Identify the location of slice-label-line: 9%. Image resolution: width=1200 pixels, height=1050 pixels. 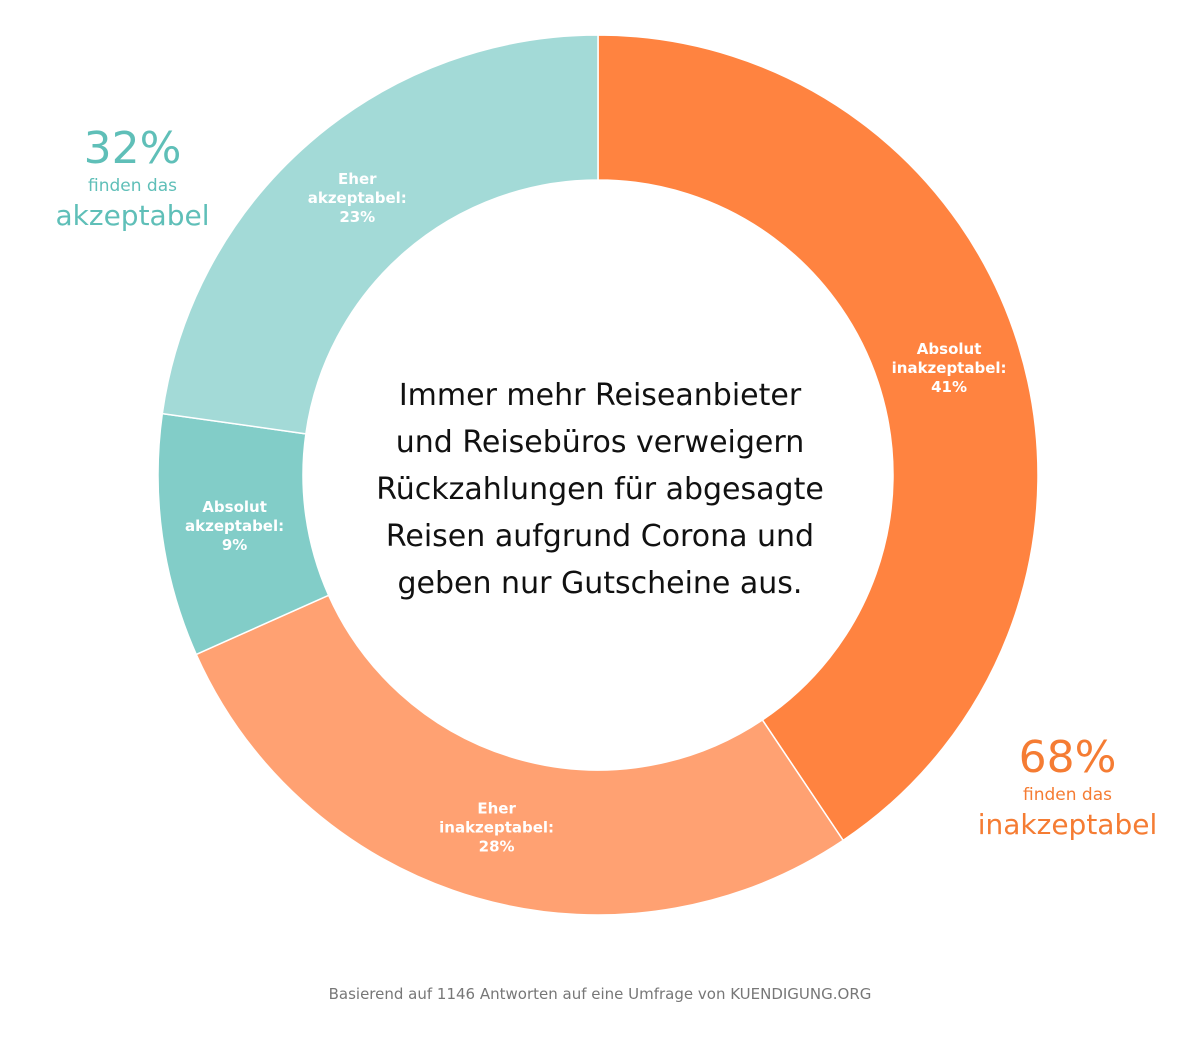
(234, 545).